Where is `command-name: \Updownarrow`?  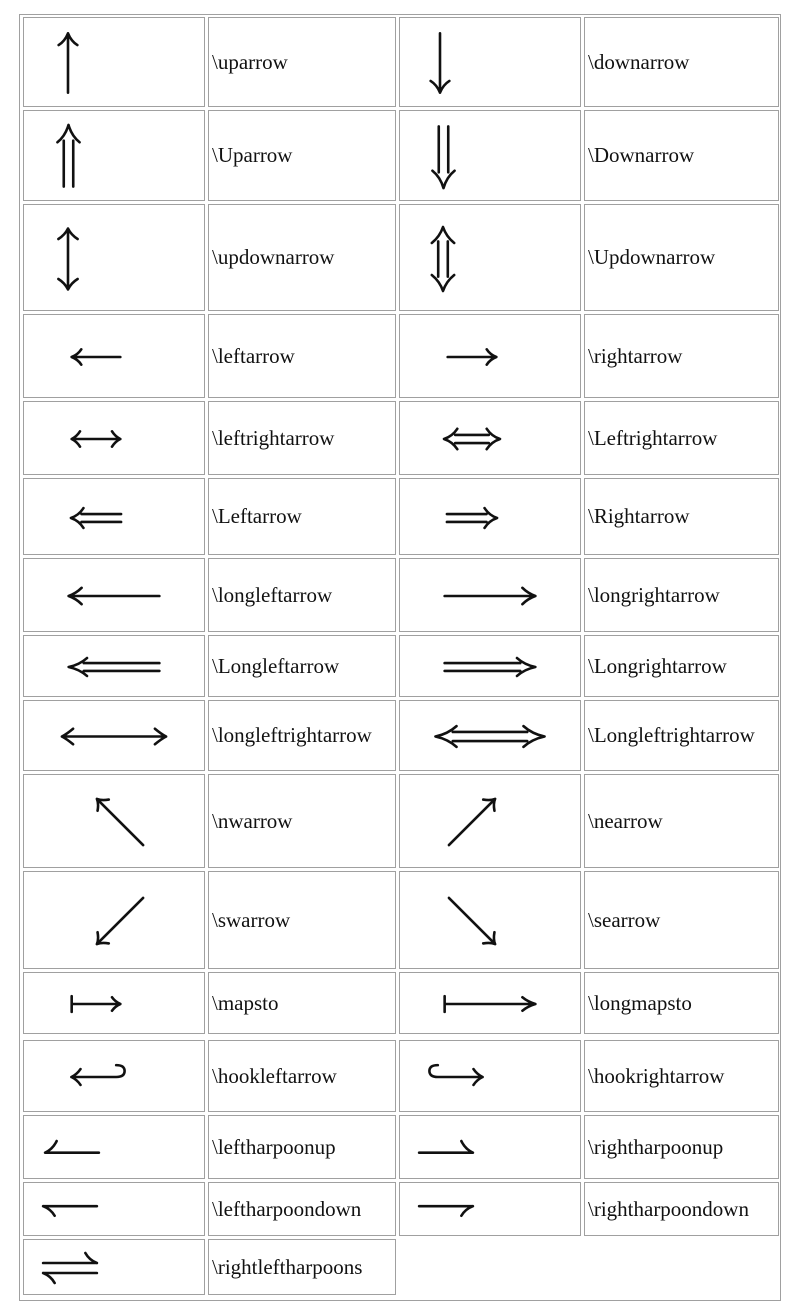
command-name: \Updownarrow is located at coordinates (681, 257).